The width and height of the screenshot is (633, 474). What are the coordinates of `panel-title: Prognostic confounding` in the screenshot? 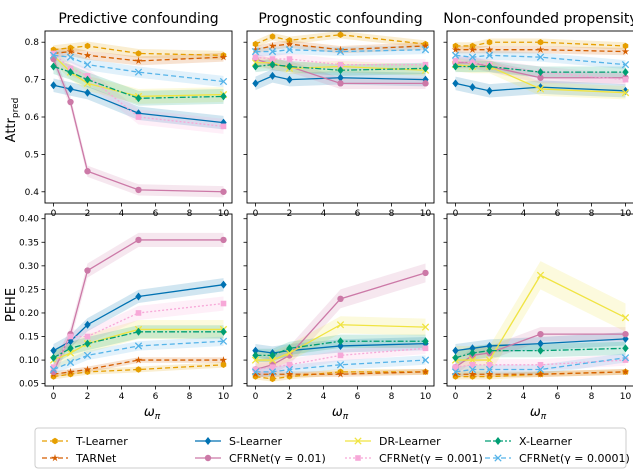 It's located at (340, 19).